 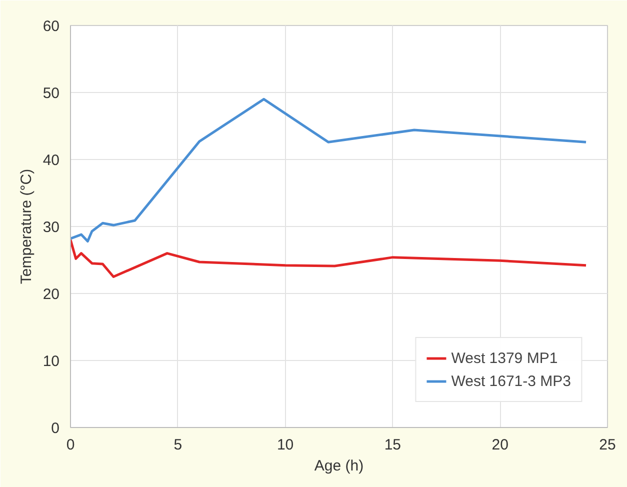 I want to click on y-tick-label: 60, so click(x=51, y=26).